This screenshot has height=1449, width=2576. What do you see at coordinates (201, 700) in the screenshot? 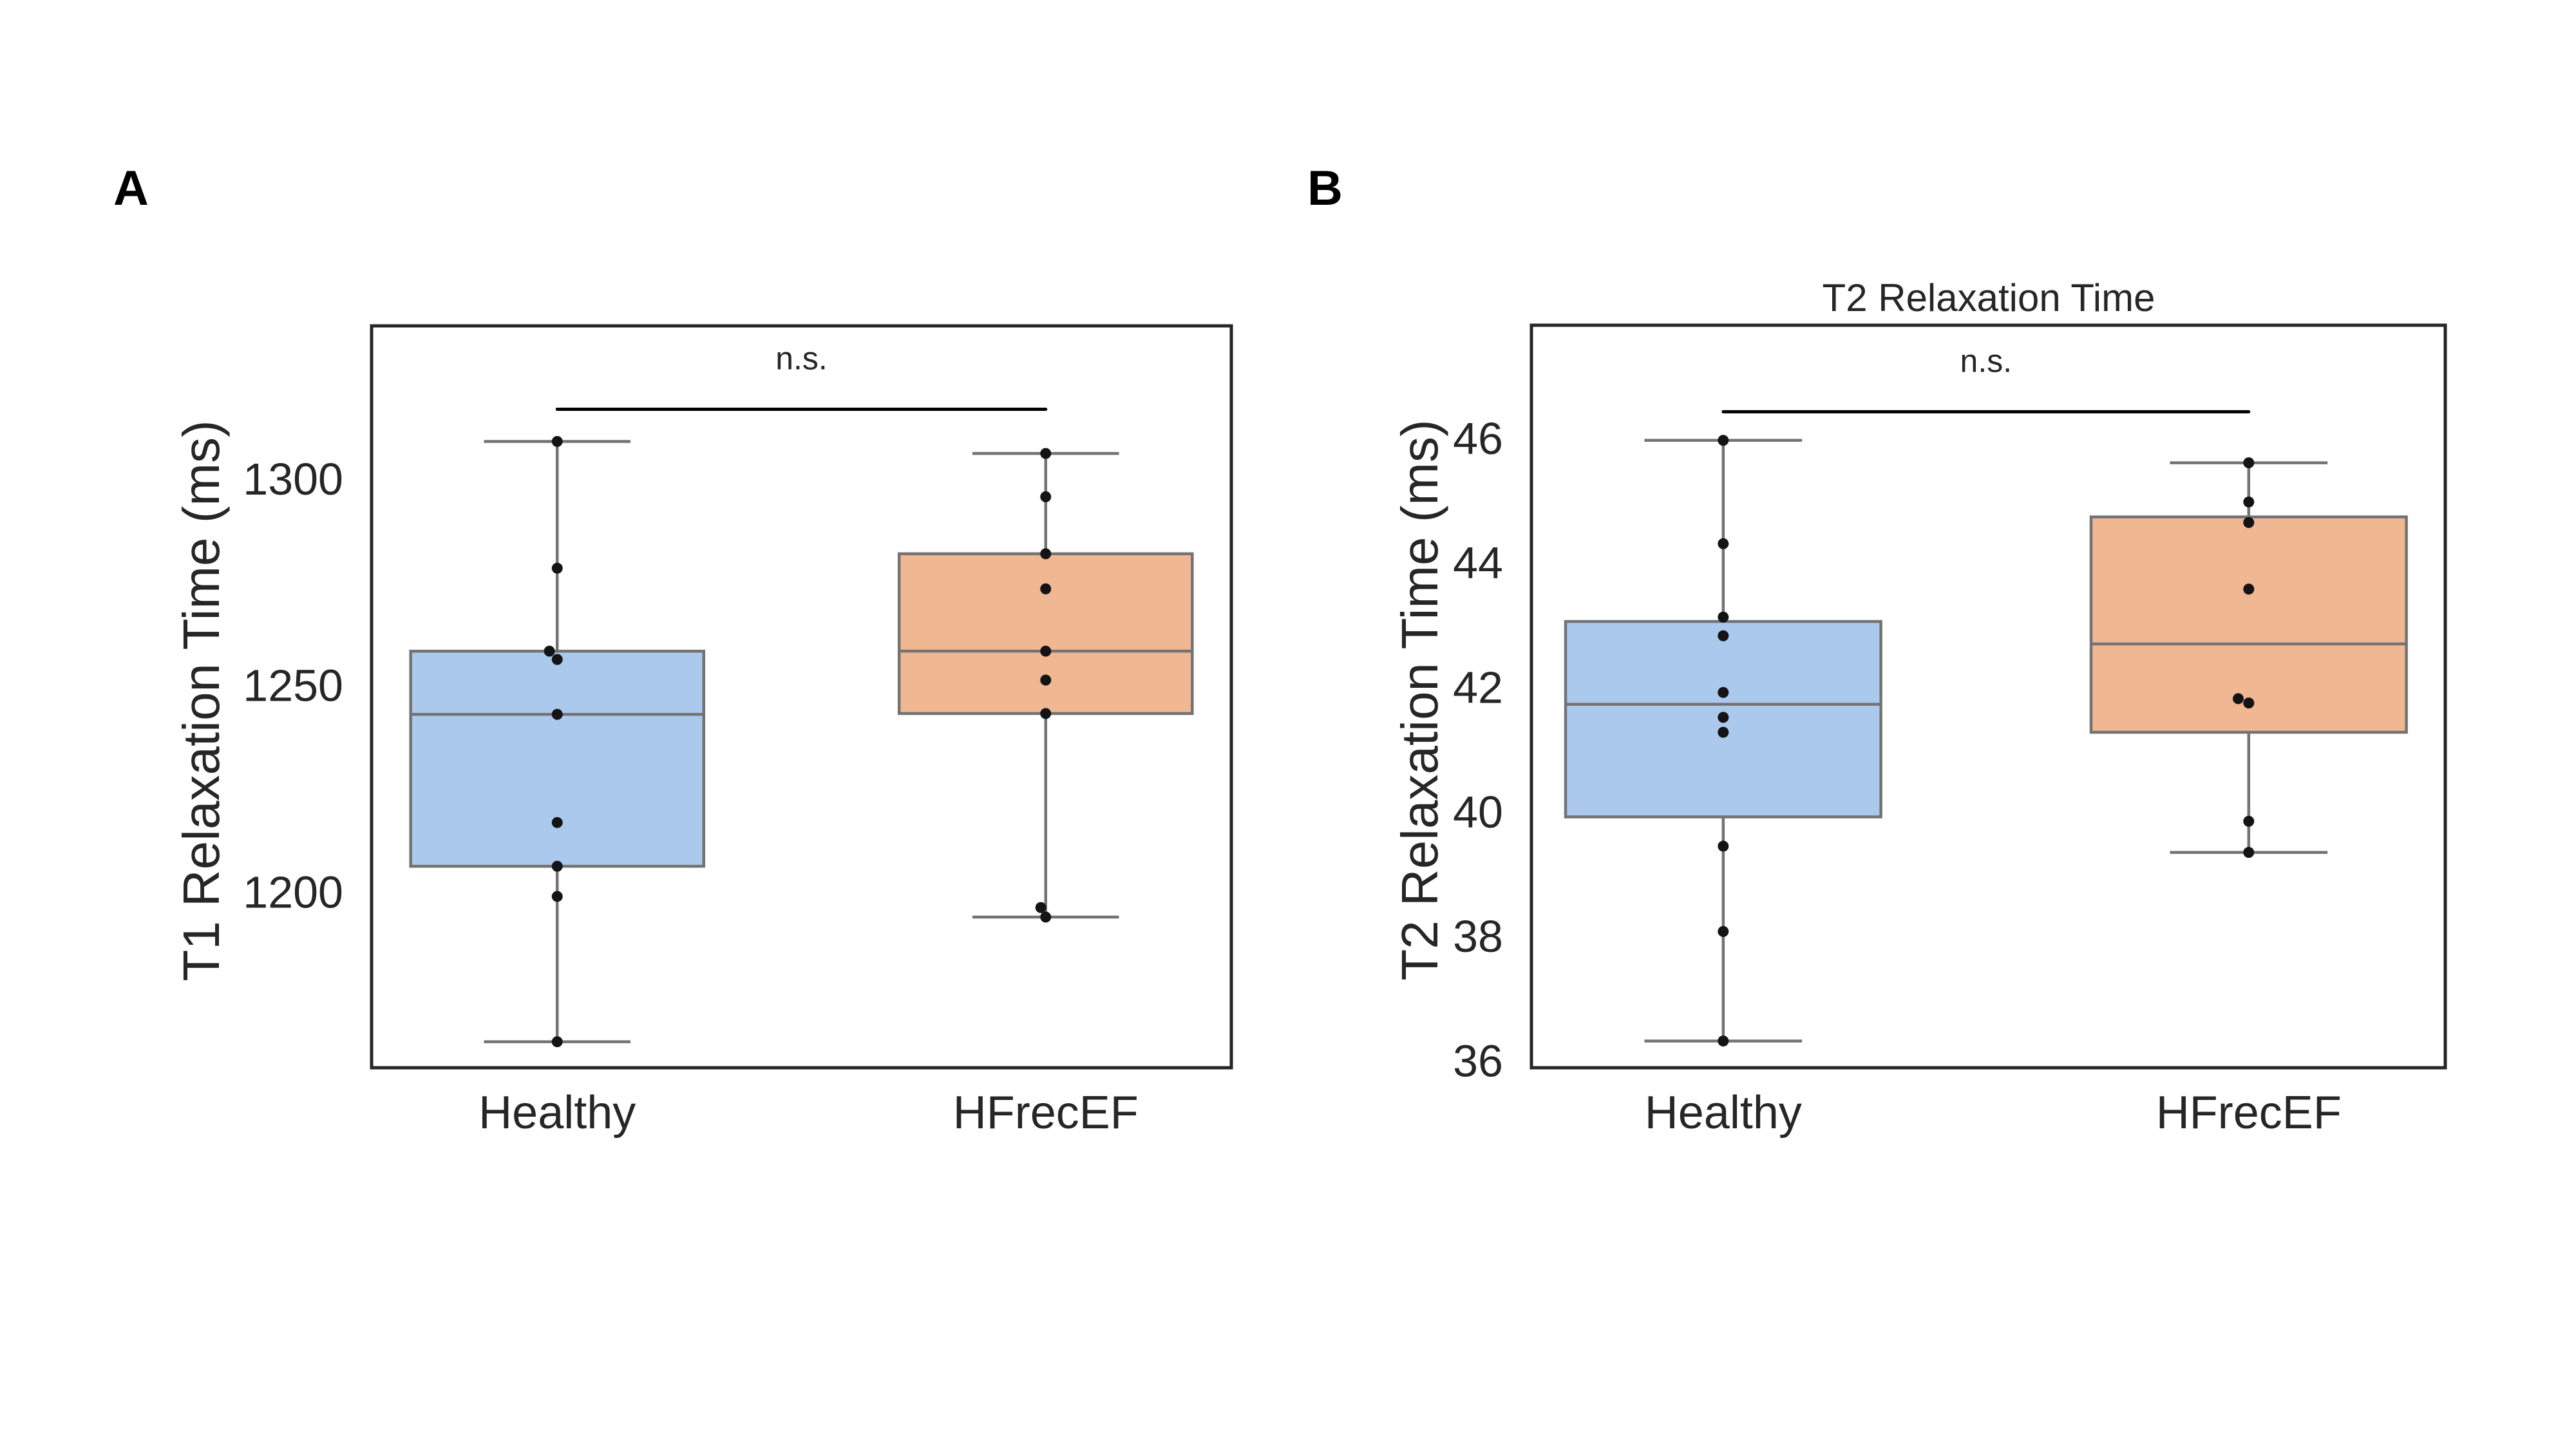
I see `panel-a-y-axis-label: T1 Relaxation Time (ms)` at bounding box center [201, 700].